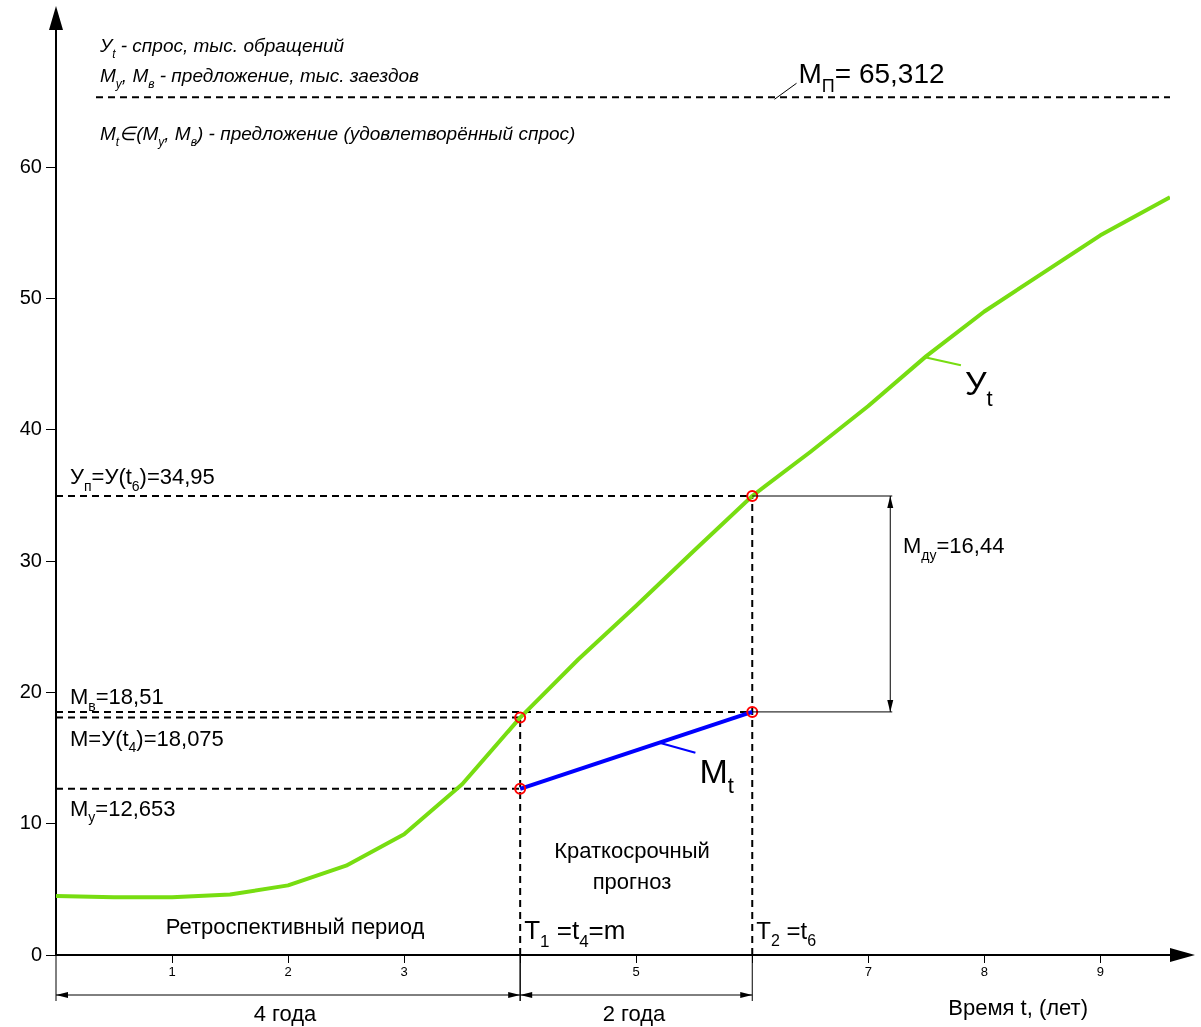 The height and width of the screenshot is (1027, 1201). Describe the element at coordinates (636, 972) in the screenshot. I see `x-tick-label: 5` at that location.